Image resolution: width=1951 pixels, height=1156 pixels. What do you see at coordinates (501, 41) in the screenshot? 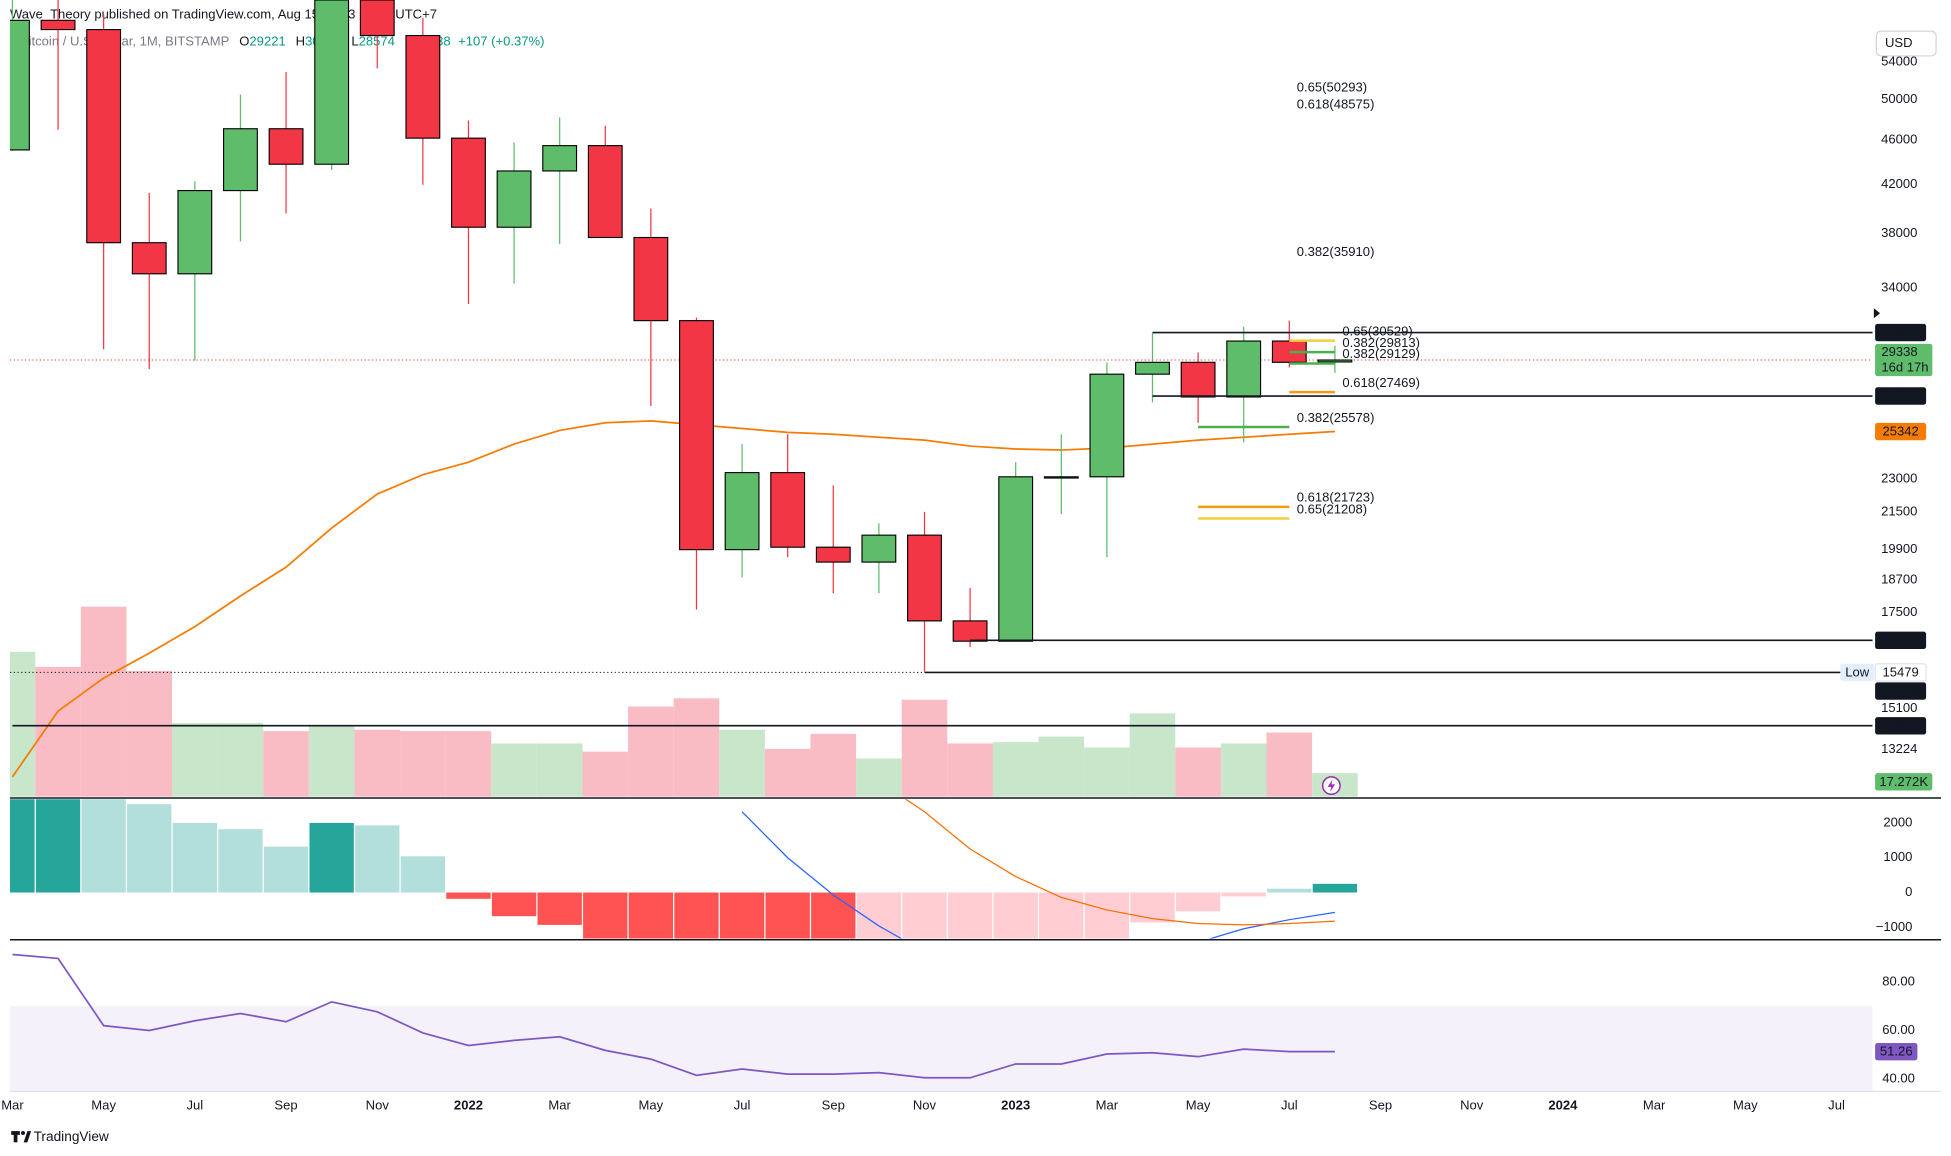
I see `change: +107 (+0.37%)` at bounding box center [501, 41].